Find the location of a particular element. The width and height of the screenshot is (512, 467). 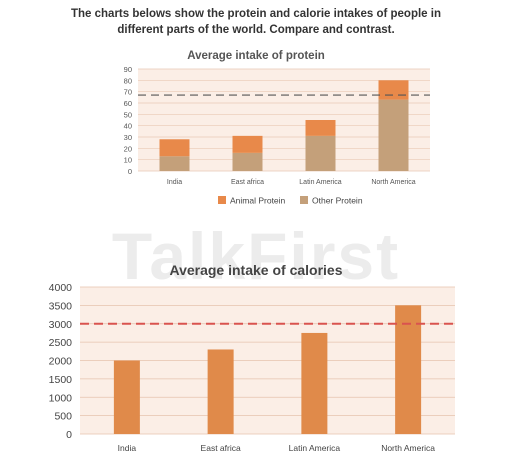

protein-x-tick-label: North America is located at coordinates (393, 182).